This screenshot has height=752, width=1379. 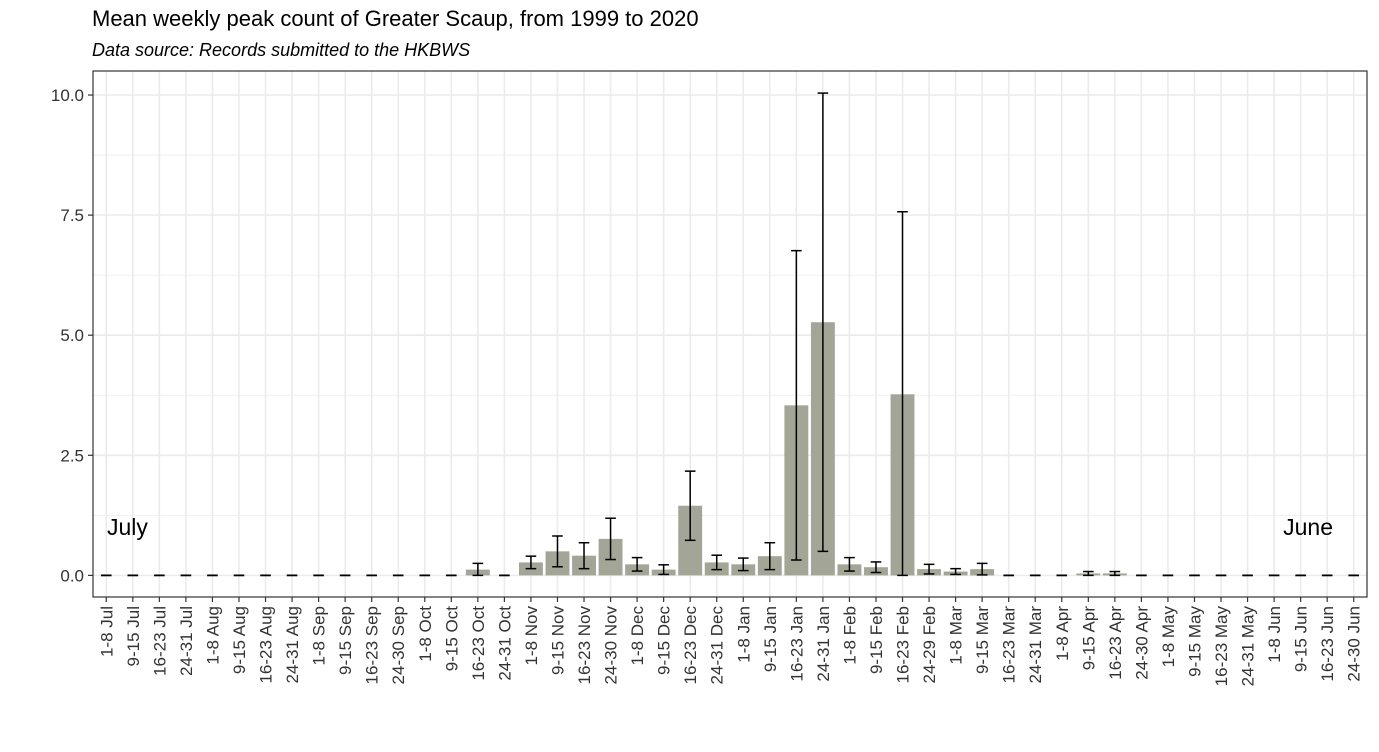 What do you see at coordinates (292, 645) in the screenshot?
I see `x-tick-label: 24-31 Aug` at bounding box center [292, 645].